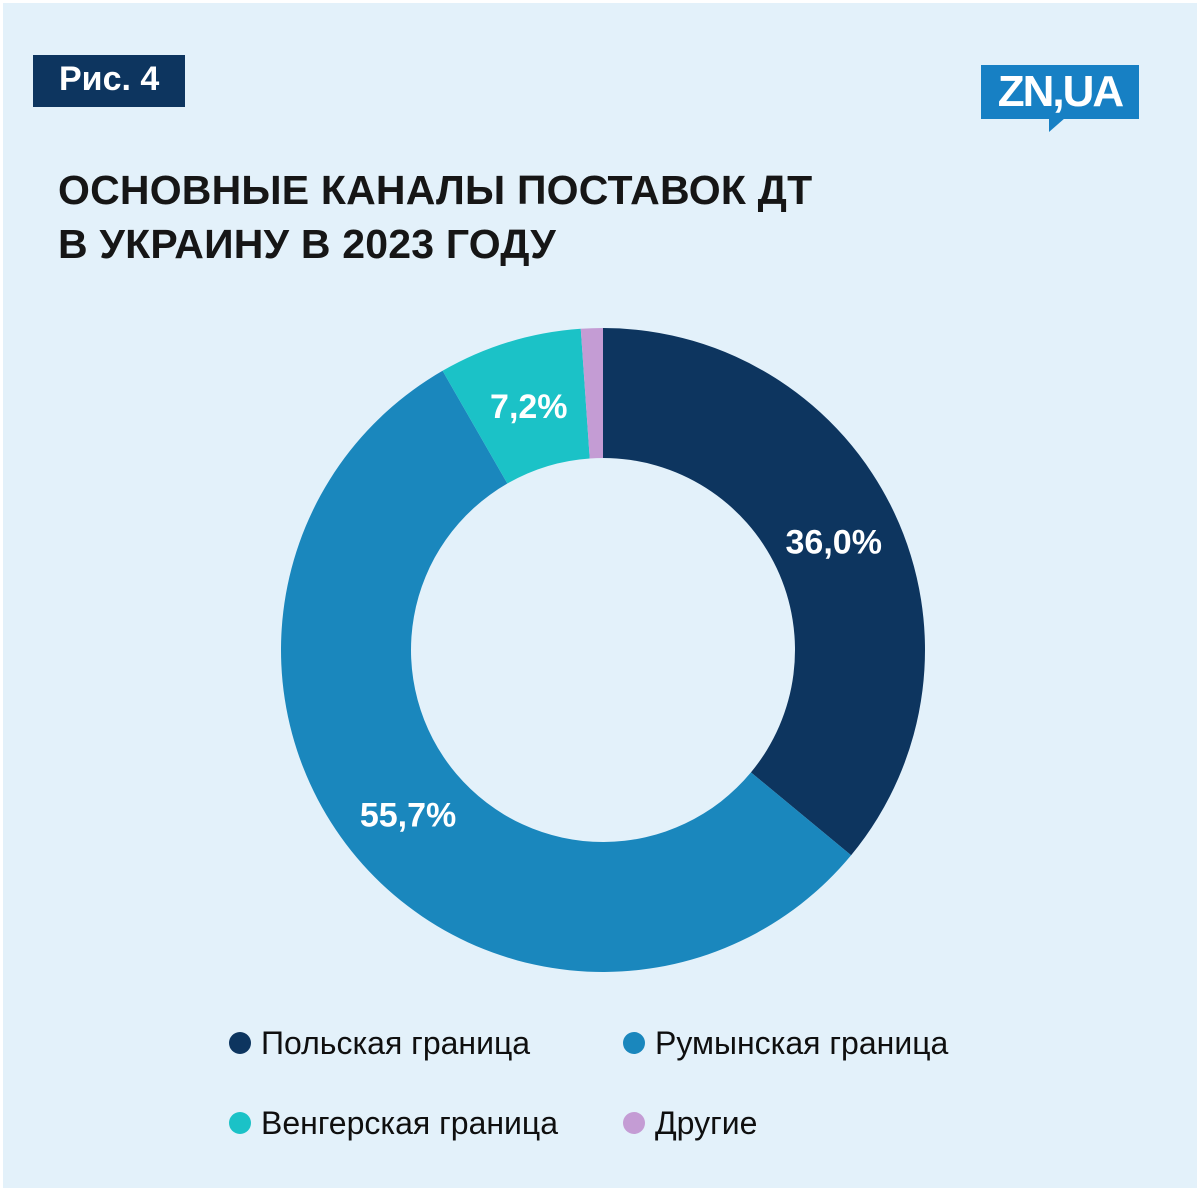 This screenshot has height=1191, width=1200. Describe the element at coordinates (802, 1043) in the screenshot. I see `legend-label: Румынская граница` at that location.